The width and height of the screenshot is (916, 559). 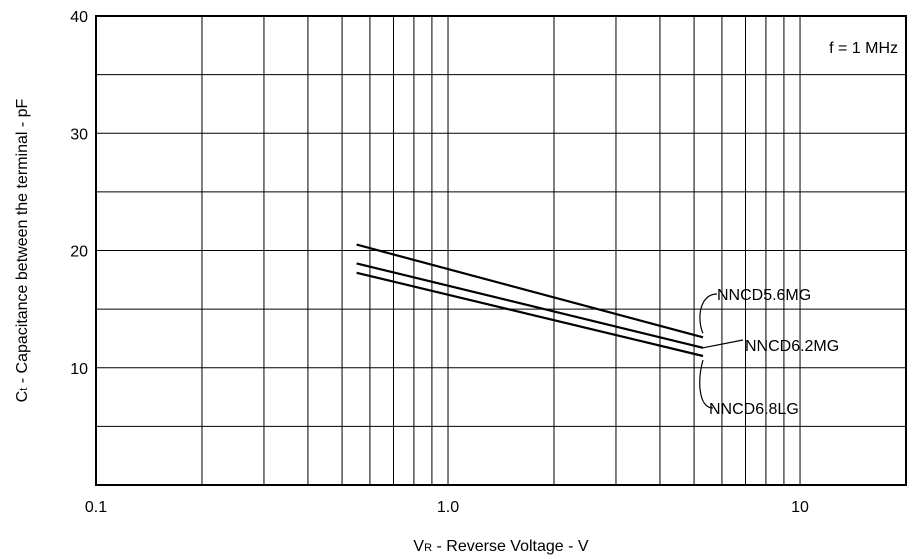 I want to click on x-axis-label: VR - Reverse Voltage - V, so click(x=500, y=546).